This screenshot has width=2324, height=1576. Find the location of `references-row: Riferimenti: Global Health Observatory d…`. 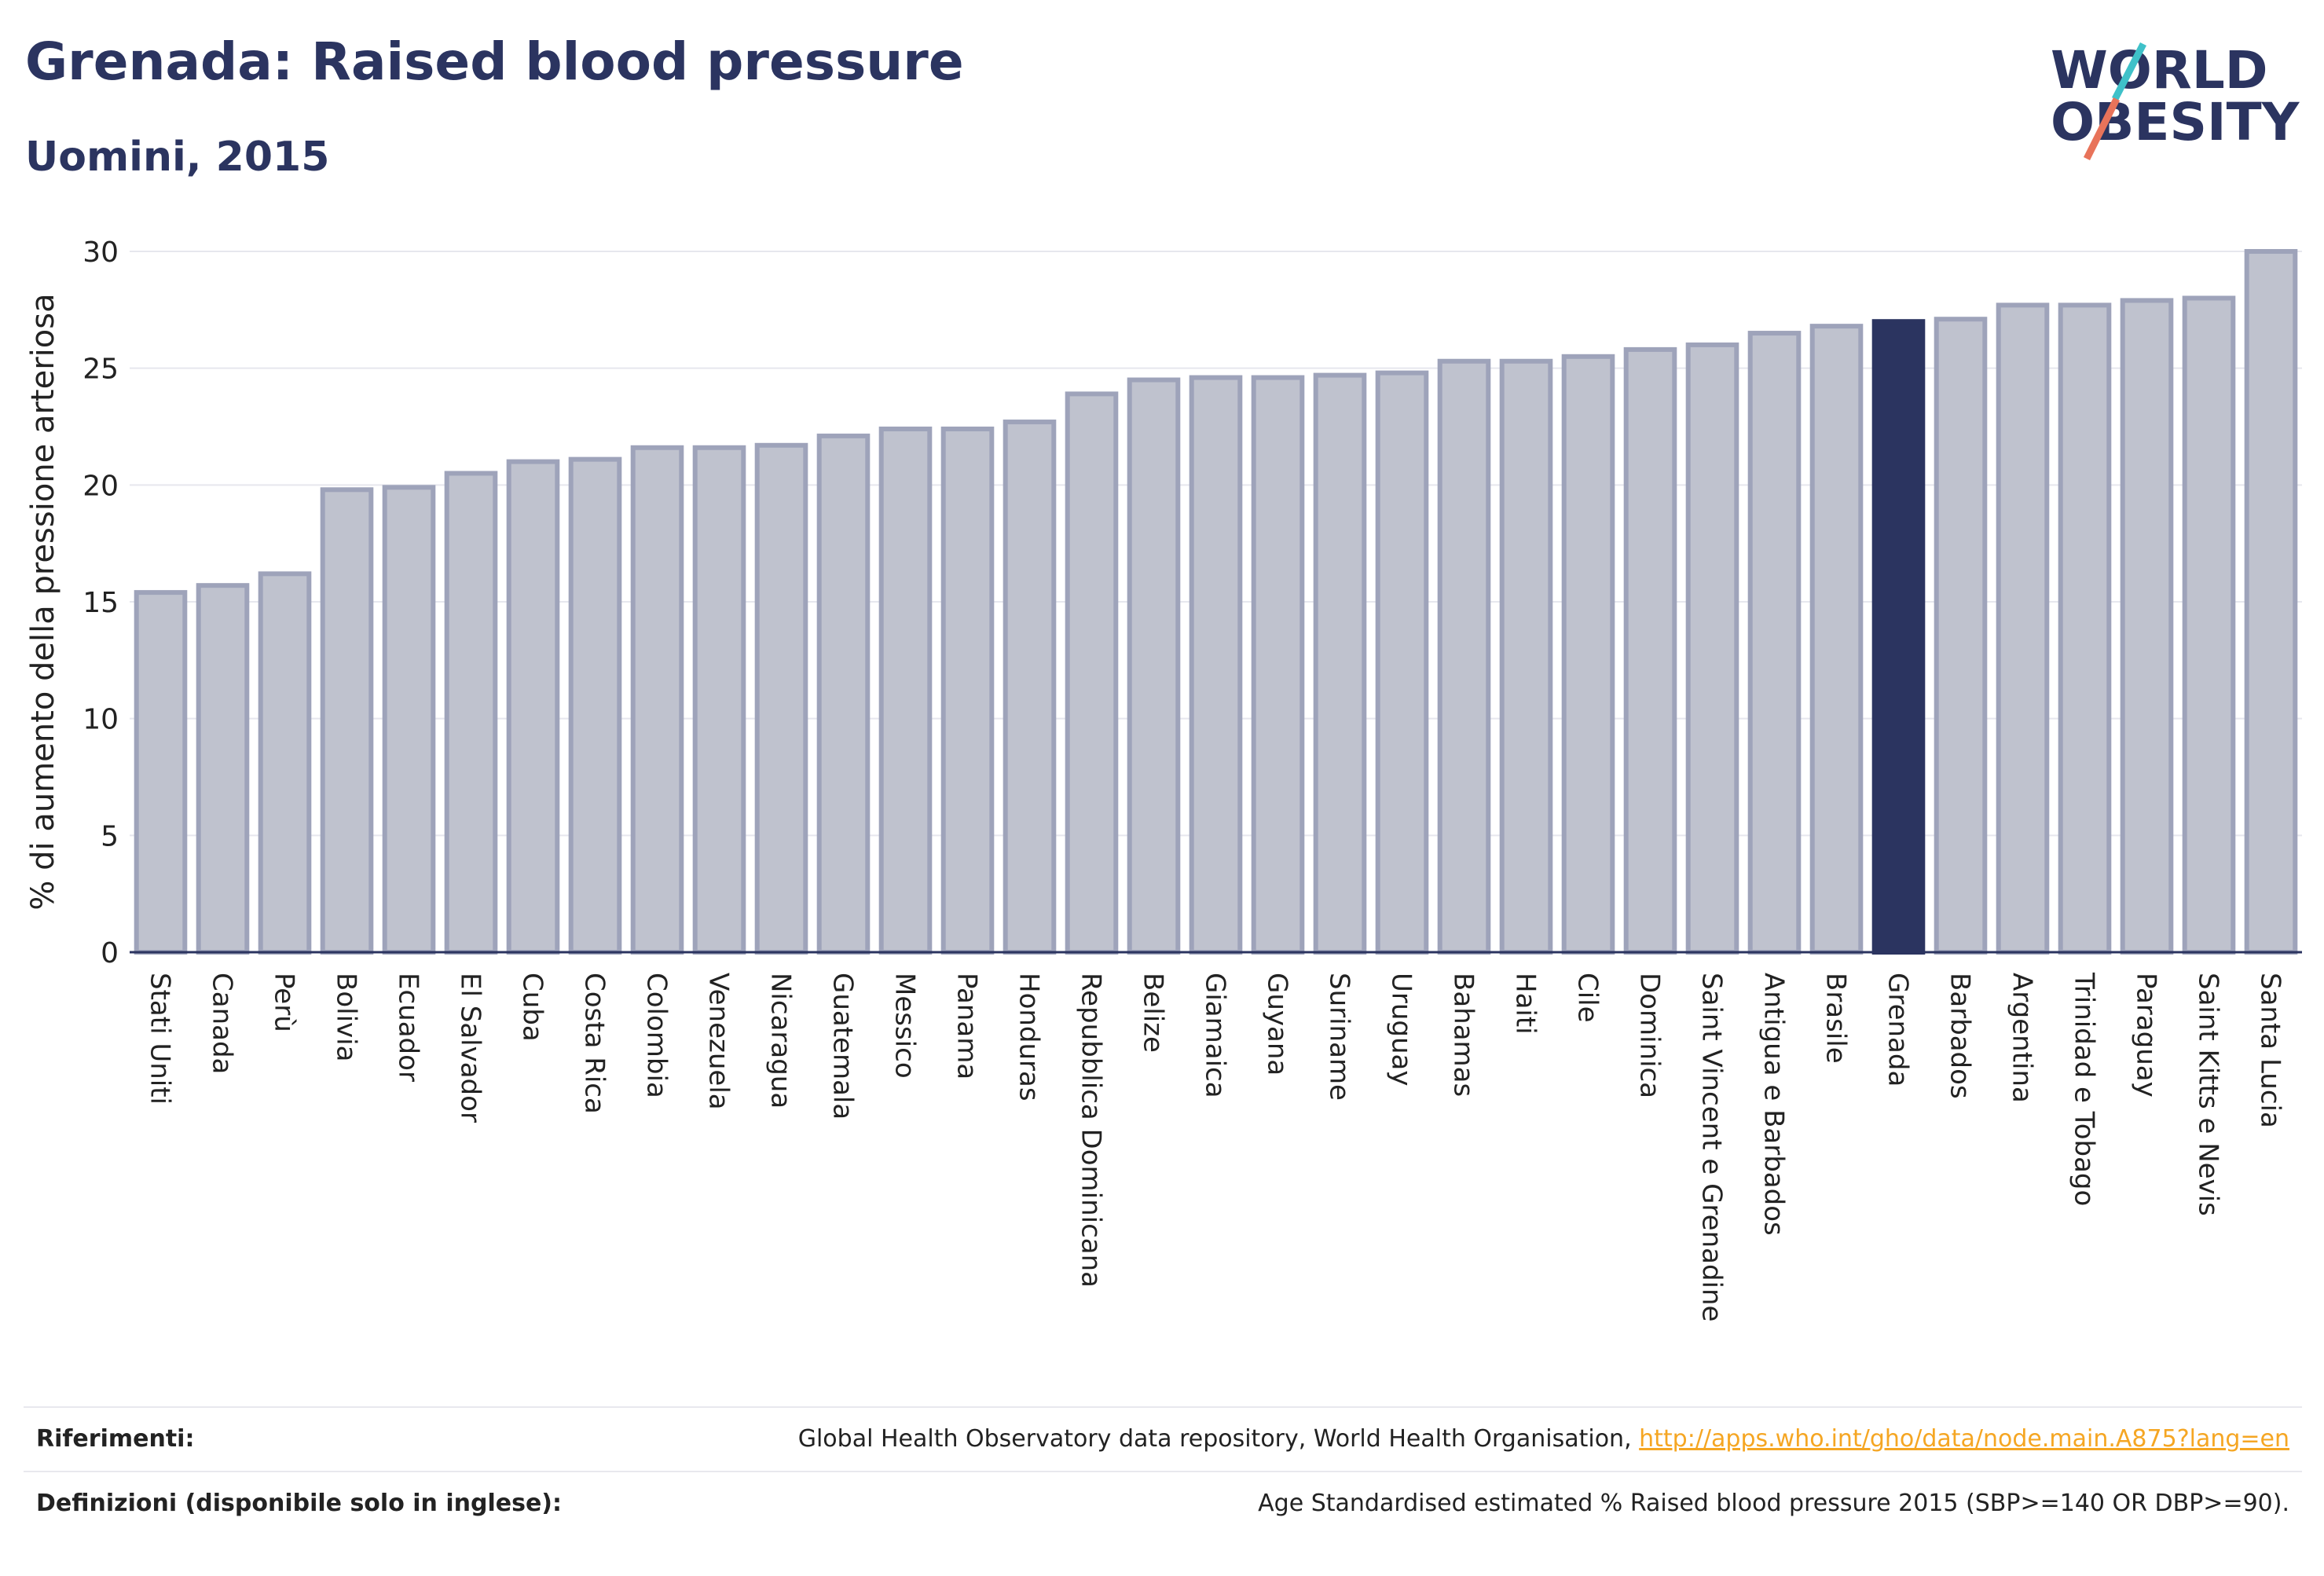

references-row: Riferimenti: Global Health Observatory d… is located at coordinates (1163, 1439).